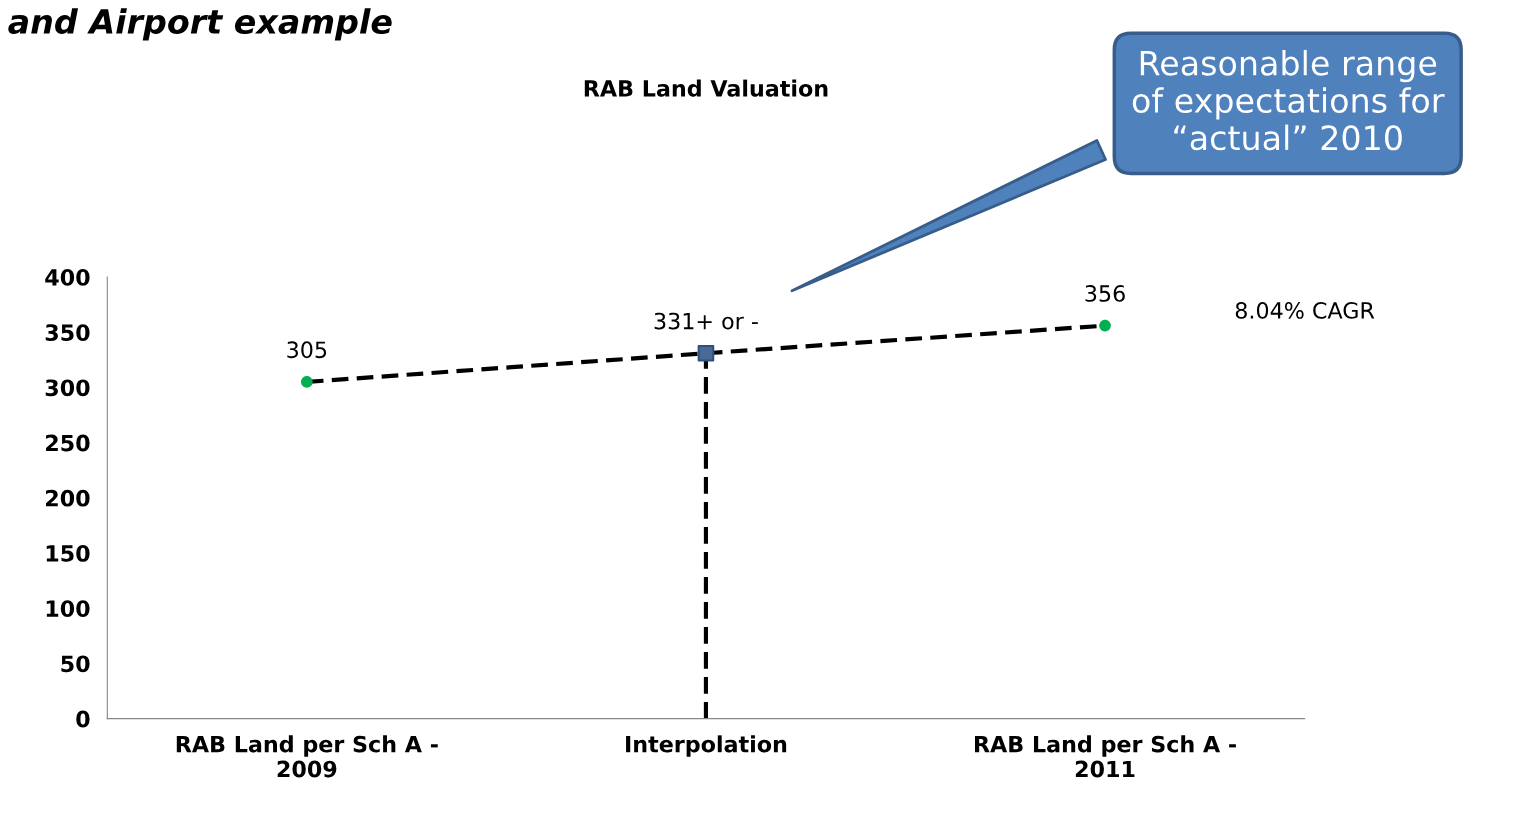 The image size is (1533, 827). Describe the element at coordinates (1105, 293) in the screenshot. I see `data-label: 356` at that location.